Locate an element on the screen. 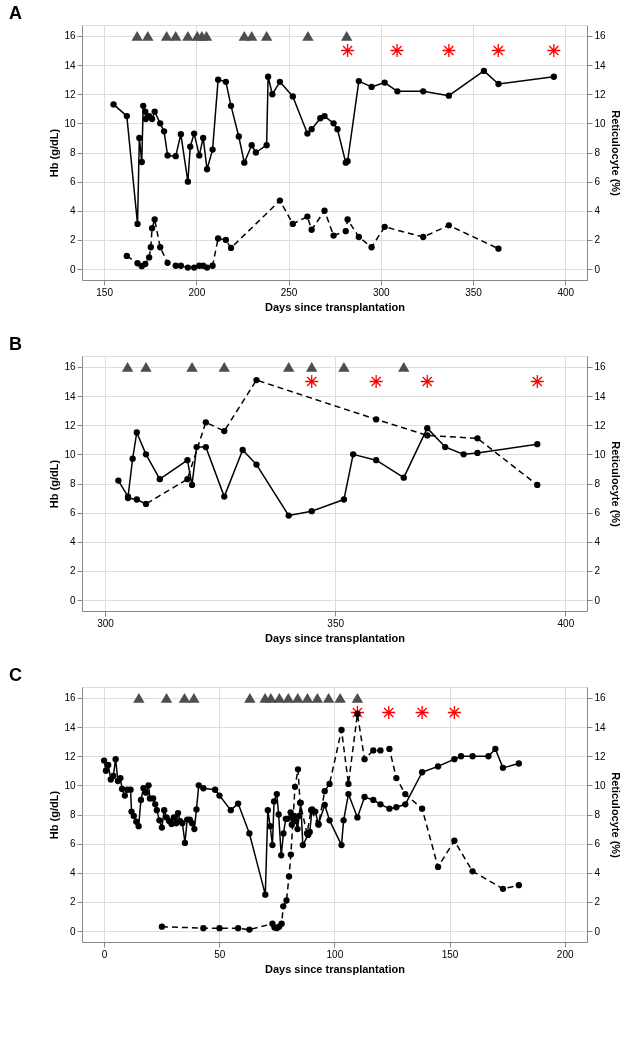 Image resolution: width=635 pixels, height=1054 pixels. x-tick-label: 50 is located at coordinates (220, 954).